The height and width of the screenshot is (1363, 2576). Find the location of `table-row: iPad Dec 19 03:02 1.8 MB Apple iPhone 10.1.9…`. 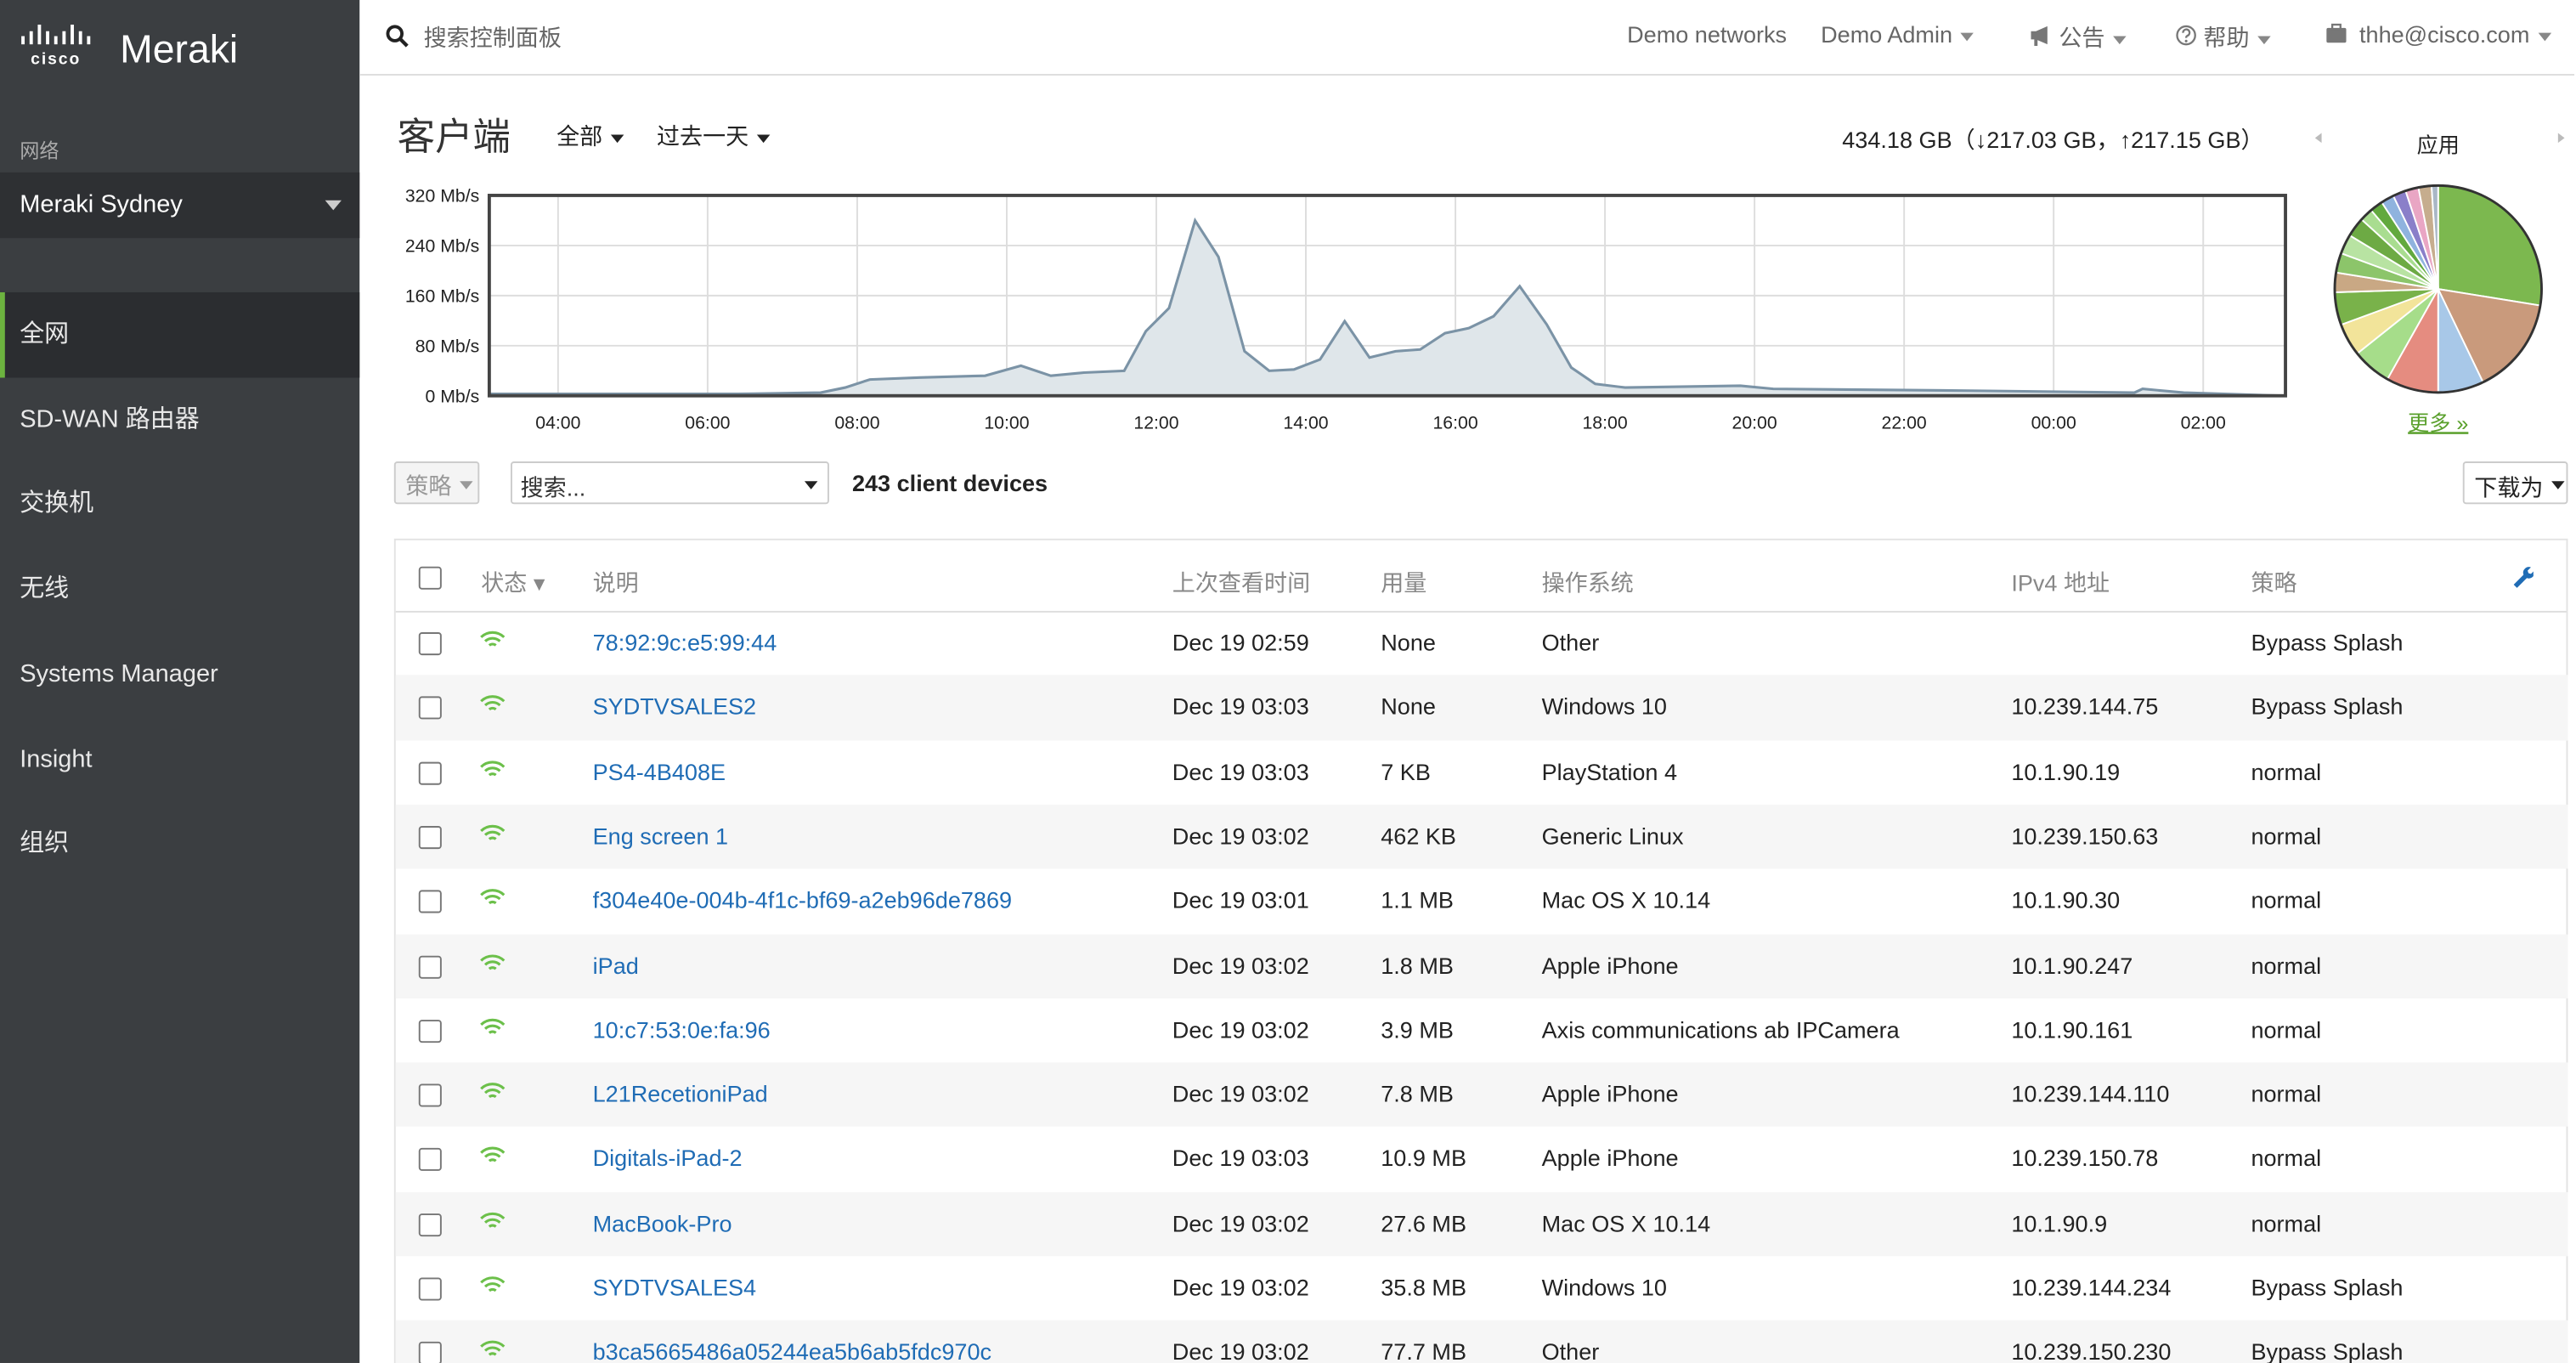

table-row: iPad Dec 19 03:02 1.8 MB Apple iPhone 10.1.9… is located at coordinates (1481, 965).